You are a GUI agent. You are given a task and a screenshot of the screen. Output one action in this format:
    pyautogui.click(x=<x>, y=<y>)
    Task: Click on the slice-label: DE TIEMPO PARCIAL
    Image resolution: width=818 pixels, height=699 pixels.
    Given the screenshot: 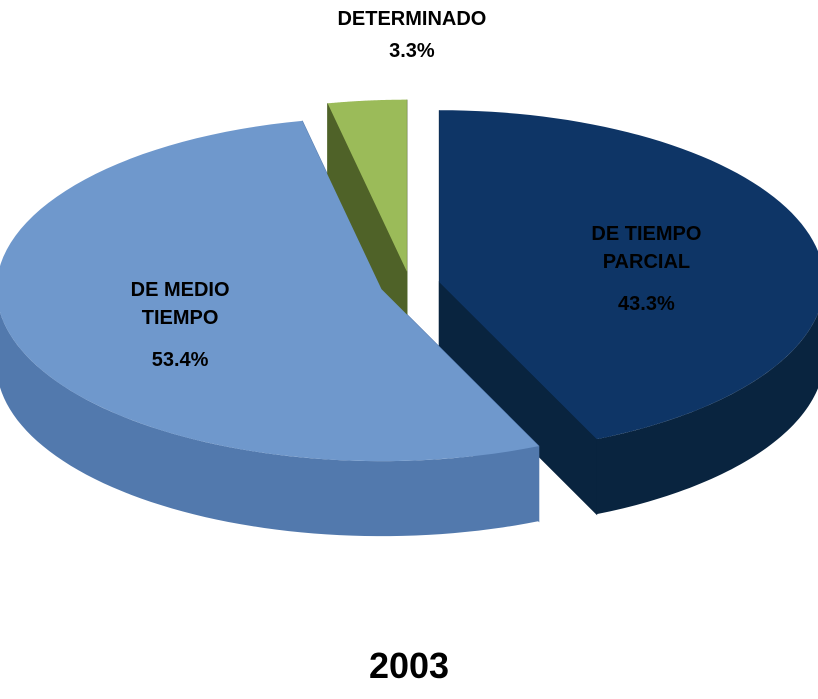 What is the action you would take?
    pyautogui.click(x=646, y=248)
    